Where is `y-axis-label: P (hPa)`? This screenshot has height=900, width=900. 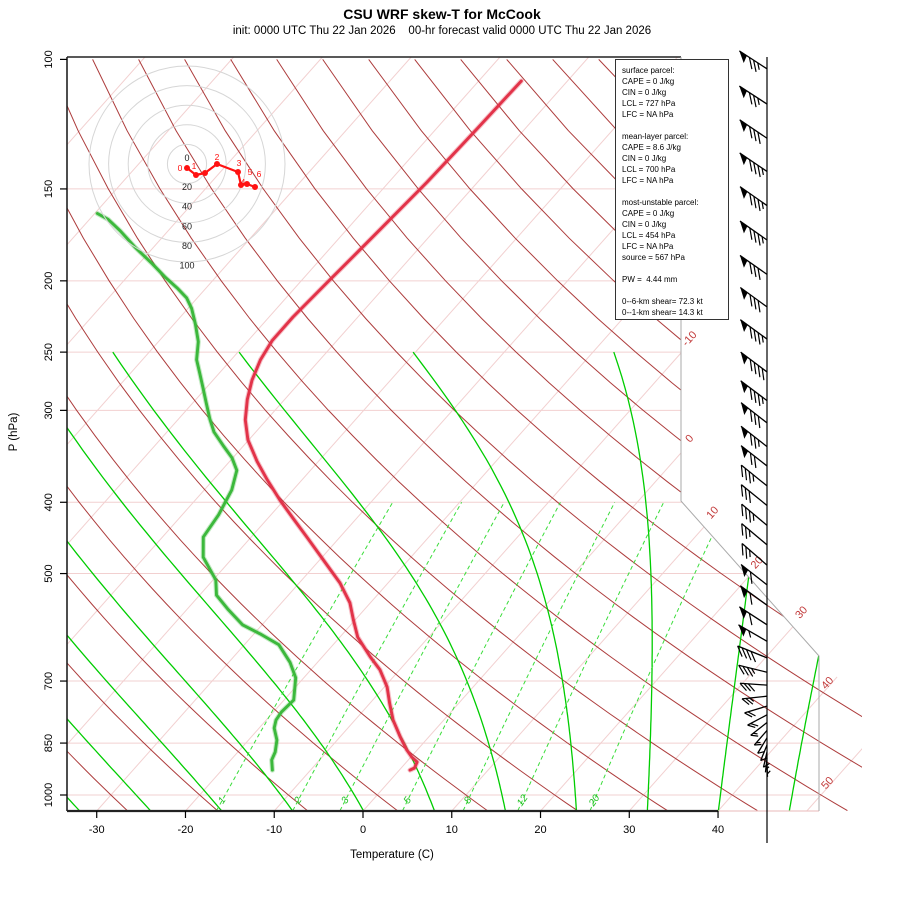 y-axis-label: P (hPa) is located at coordinates (14, 432).